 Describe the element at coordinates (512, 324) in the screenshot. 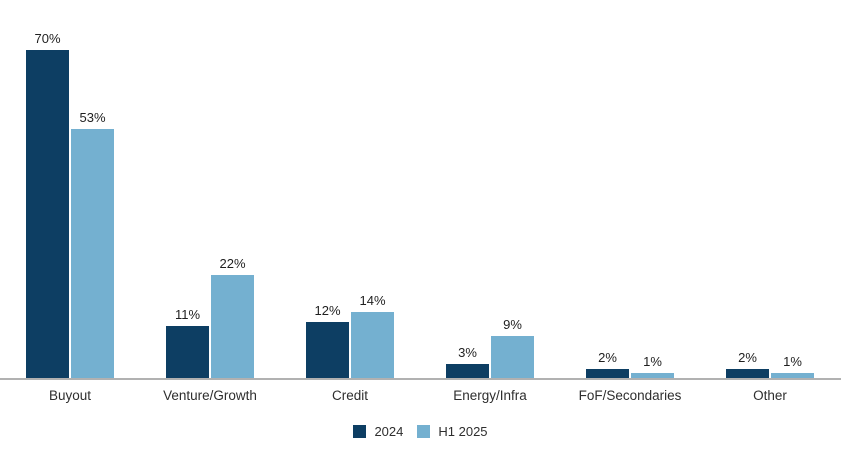

I see `value-label-h1-2025: 9%` at that location.